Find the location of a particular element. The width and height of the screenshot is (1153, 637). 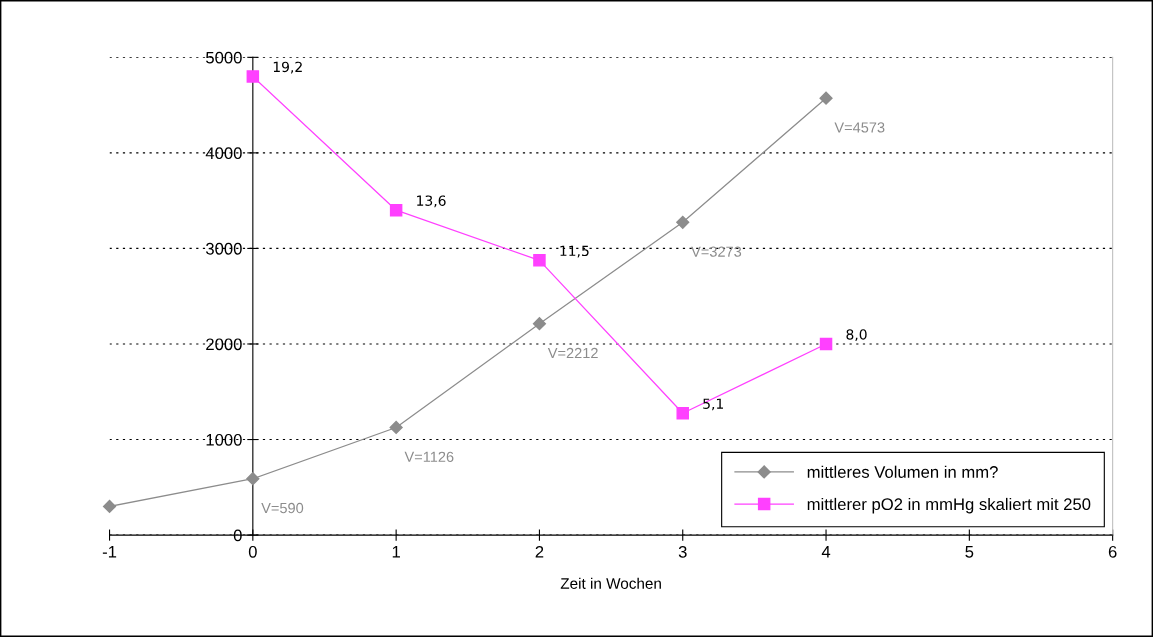

y-tick-label: 1000 is located at coordinates (224, 439).